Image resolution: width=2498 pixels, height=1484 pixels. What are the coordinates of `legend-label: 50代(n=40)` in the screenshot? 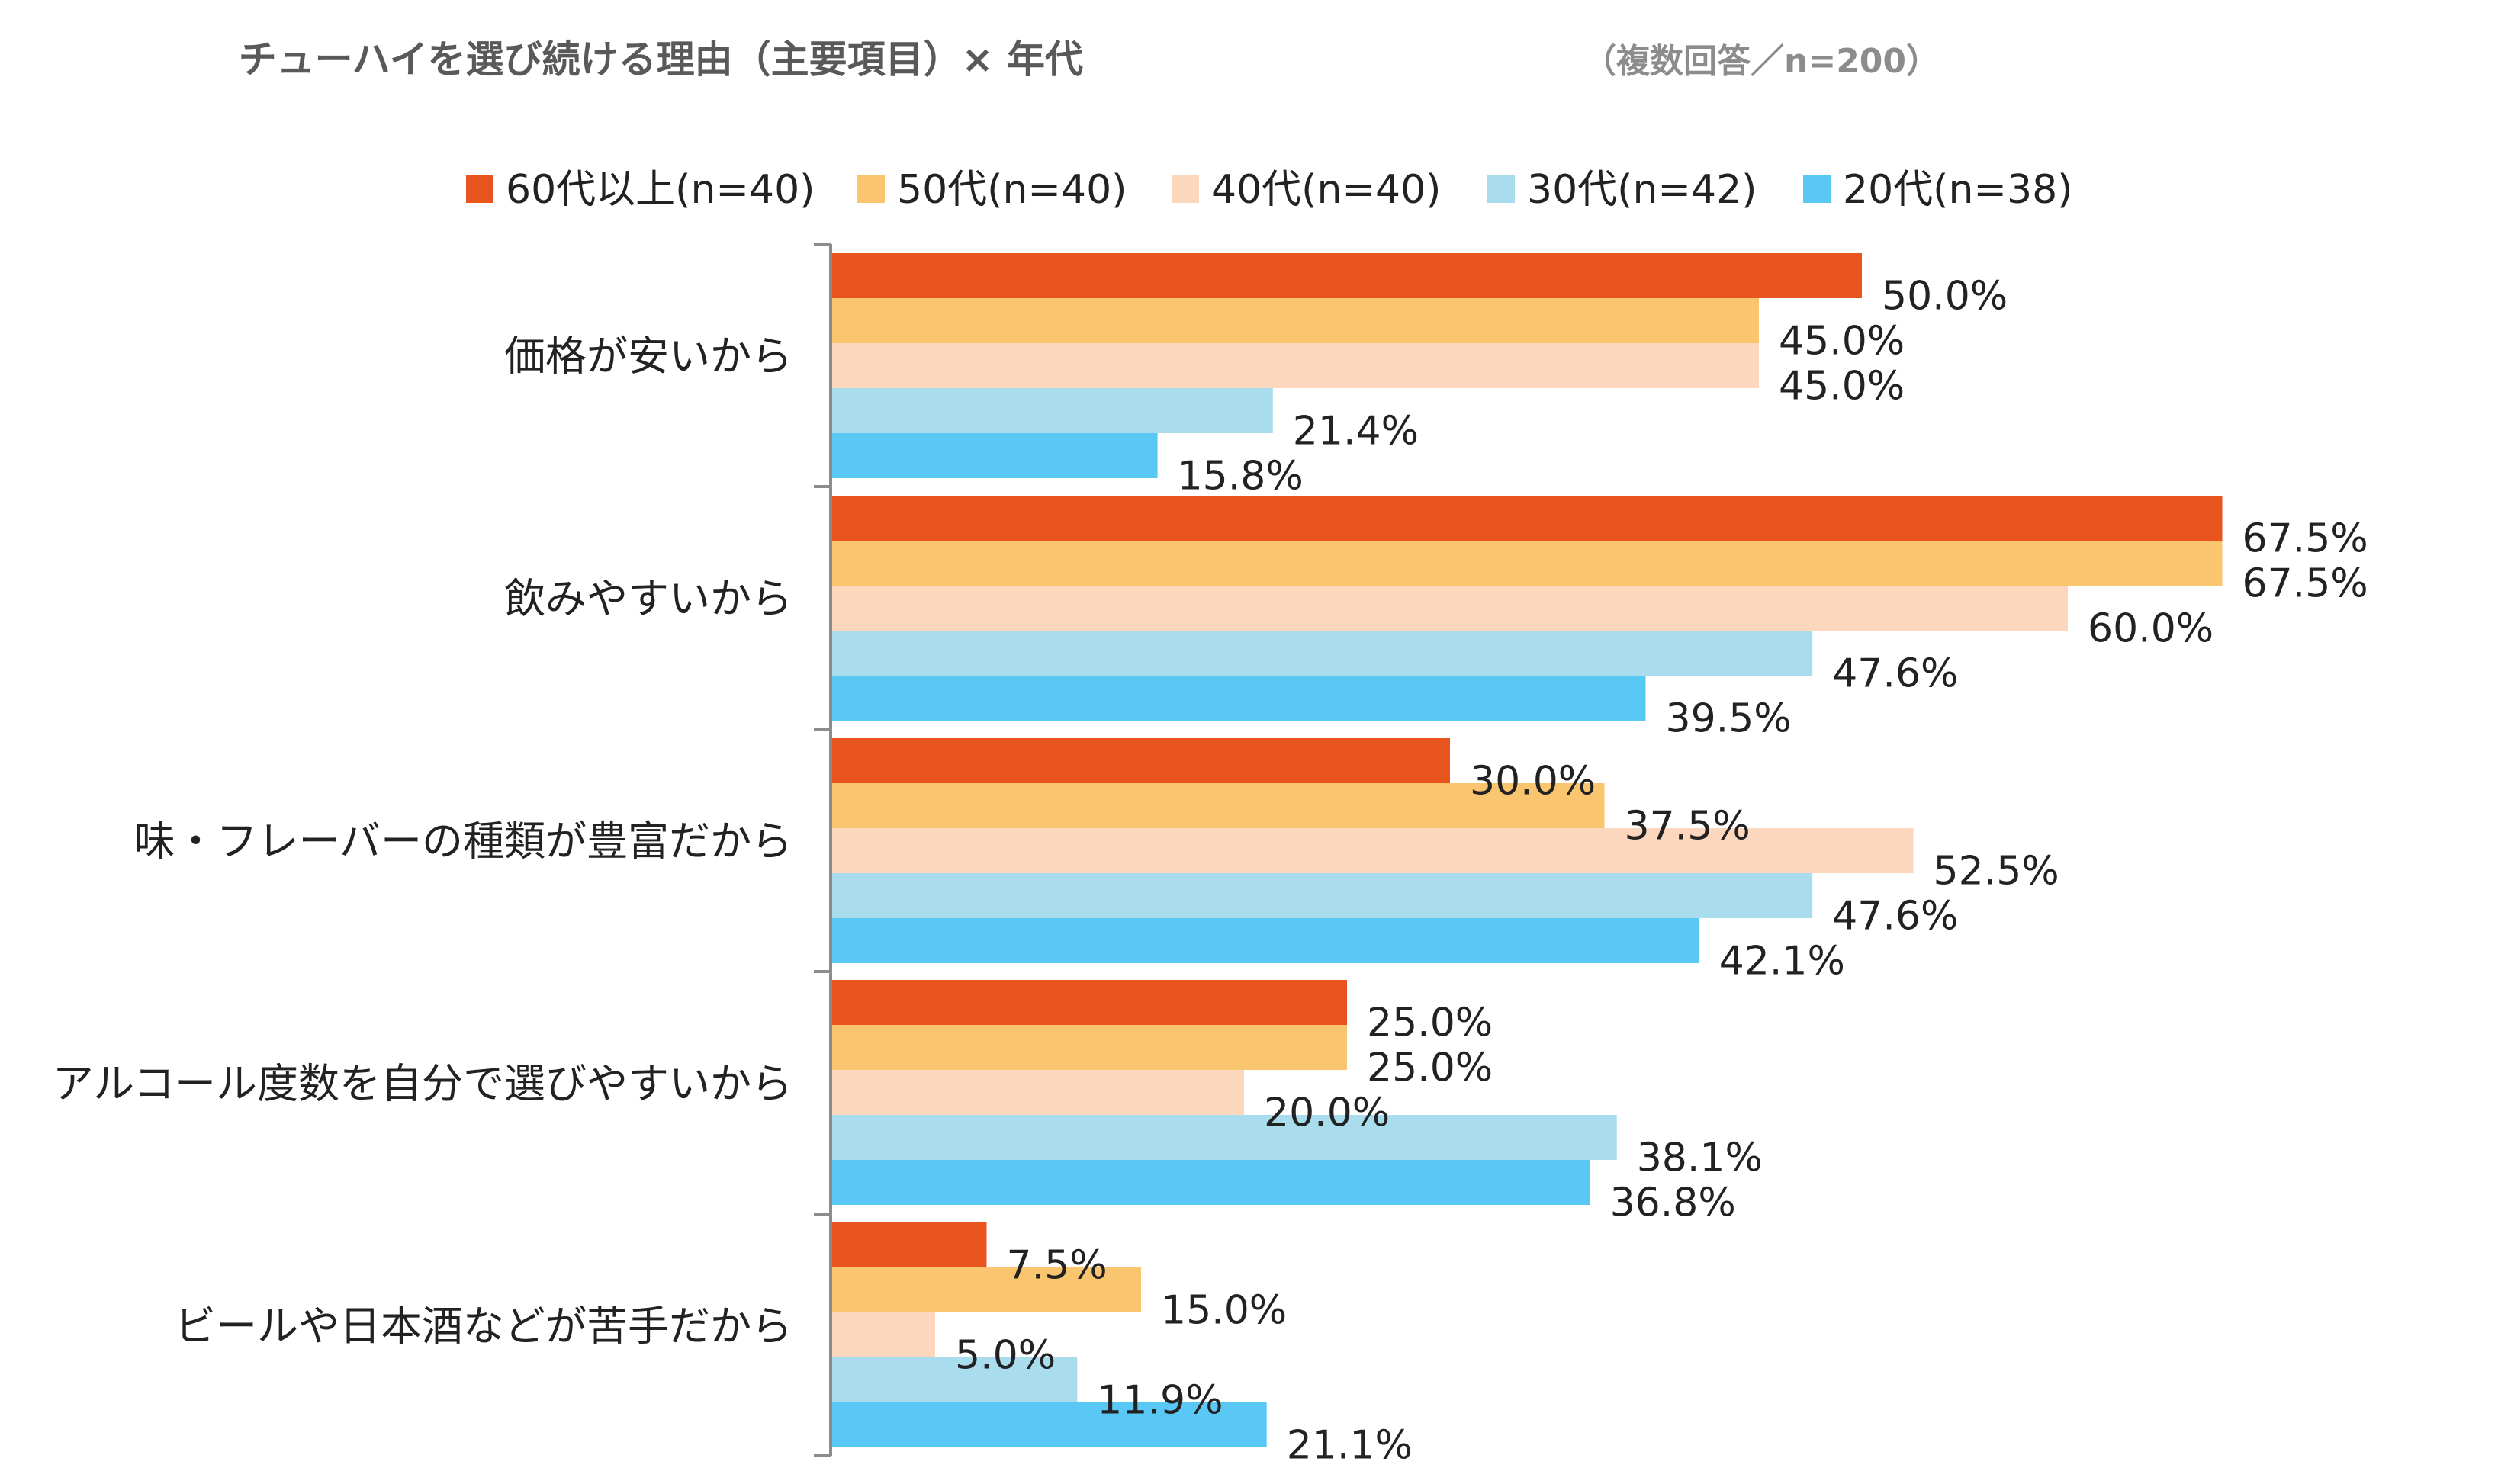 It's located at (1012, 190).